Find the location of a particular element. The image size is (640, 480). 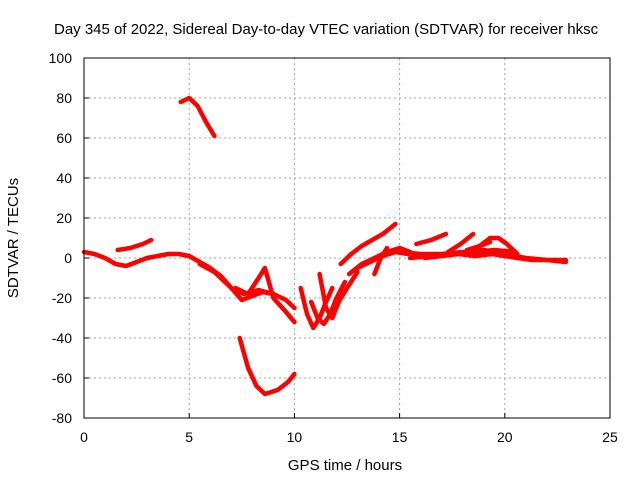

y-tick-label: 0 is located at coordinates (68, 258).